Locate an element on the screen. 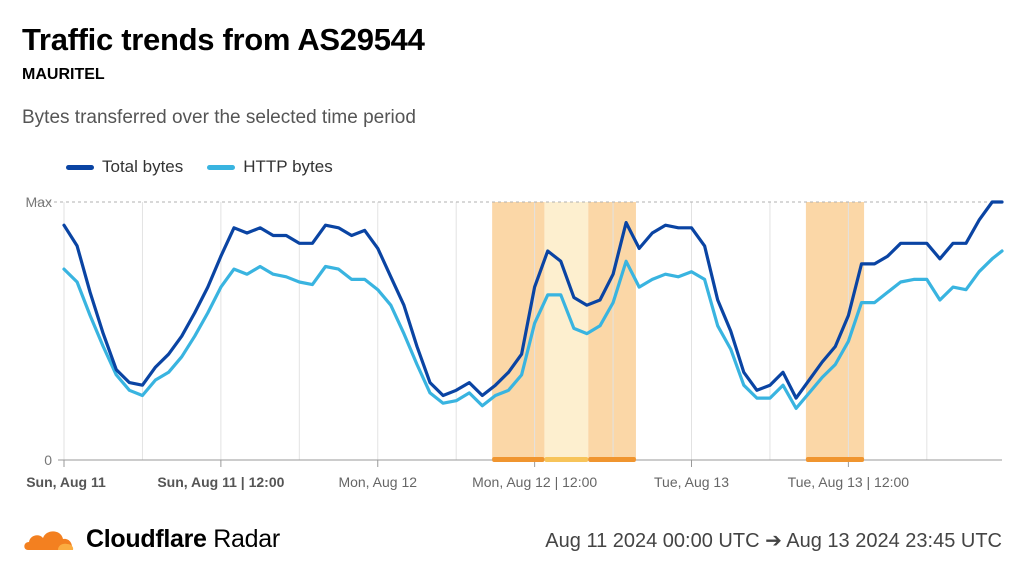 This screenshot has width=1024, height=576. brand-name: Cloudflare Radar is located at coordinates (183, 539).